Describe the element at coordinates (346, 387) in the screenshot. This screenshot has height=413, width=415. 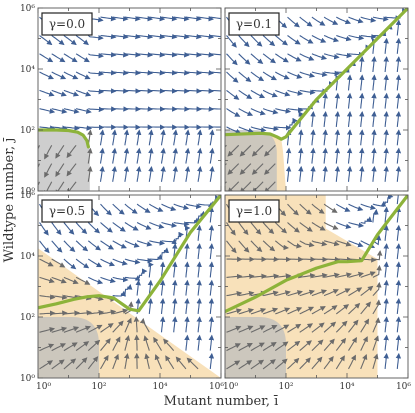
I see `x-tick-label: 10⁴` at that location.